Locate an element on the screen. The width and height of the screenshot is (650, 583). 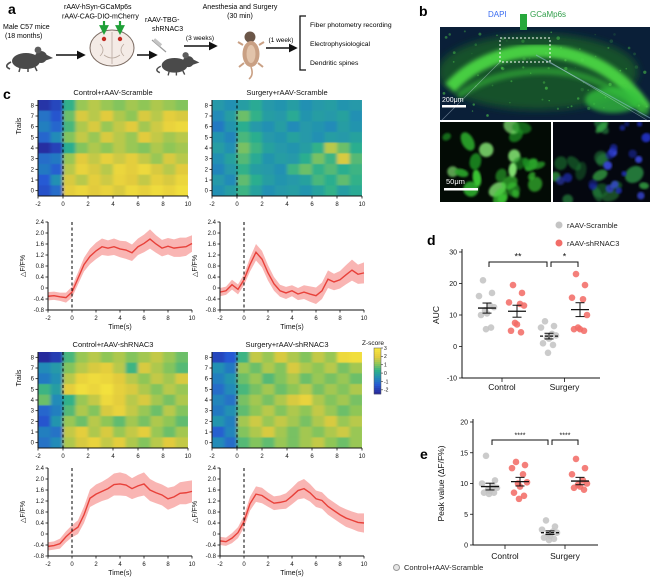
panel-f-legend: Control+rAAV-Scramble is located at coordinates (438, 567).